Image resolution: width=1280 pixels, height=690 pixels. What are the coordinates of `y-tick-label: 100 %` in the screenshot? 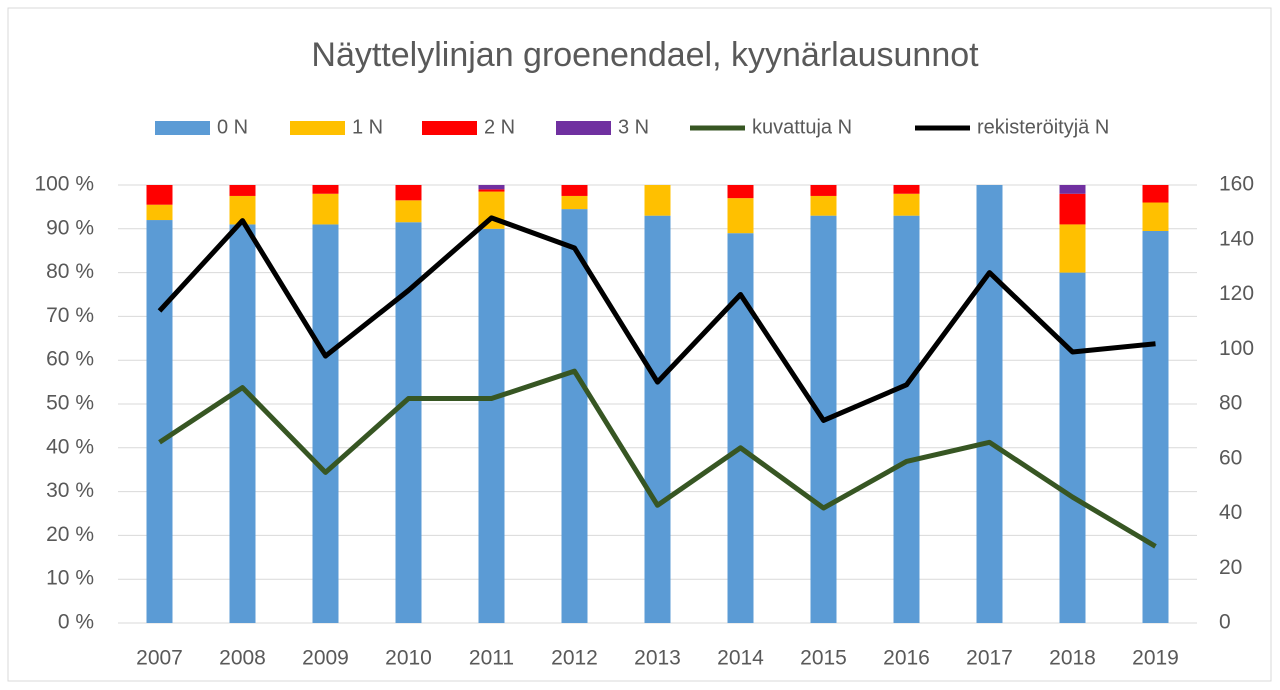 It's located at (64, 184).